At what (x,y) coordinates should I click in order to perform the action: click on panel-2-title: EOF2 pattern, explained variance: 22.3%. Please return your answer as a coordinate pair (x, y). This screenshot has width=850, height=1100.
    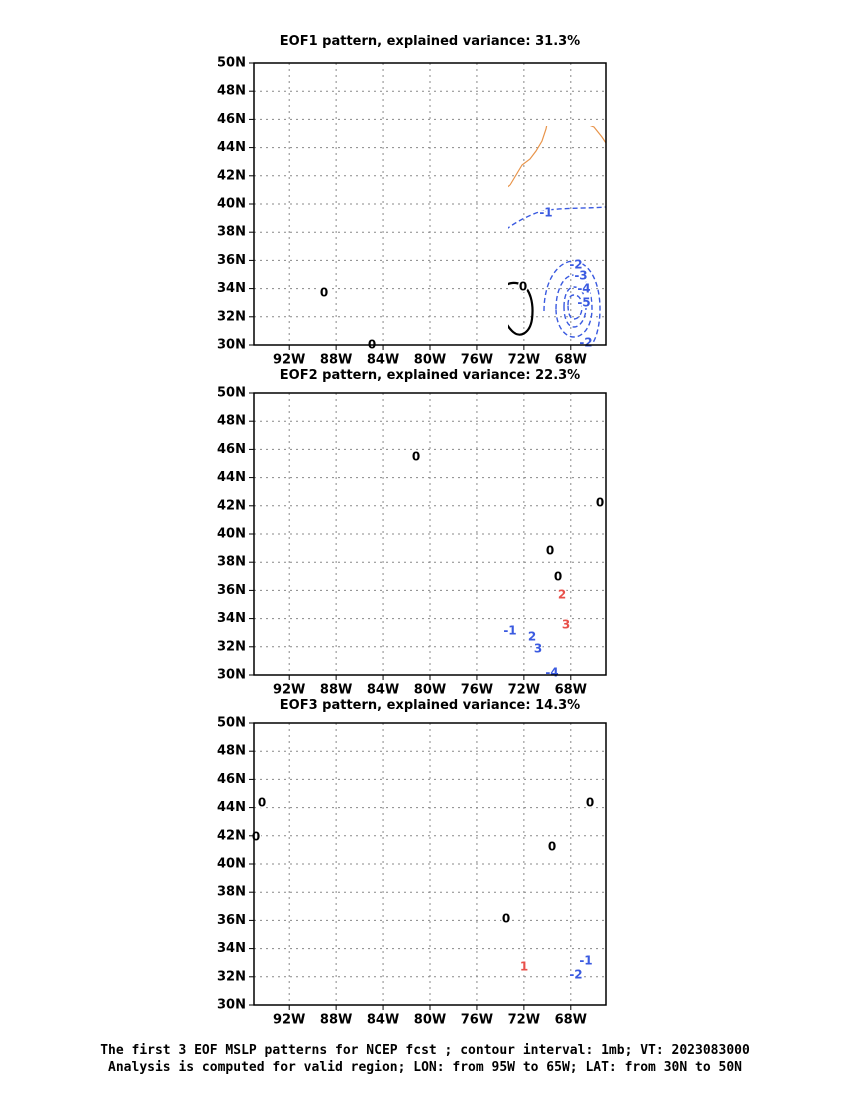
    Looking at the image, I should click on (430, 375).